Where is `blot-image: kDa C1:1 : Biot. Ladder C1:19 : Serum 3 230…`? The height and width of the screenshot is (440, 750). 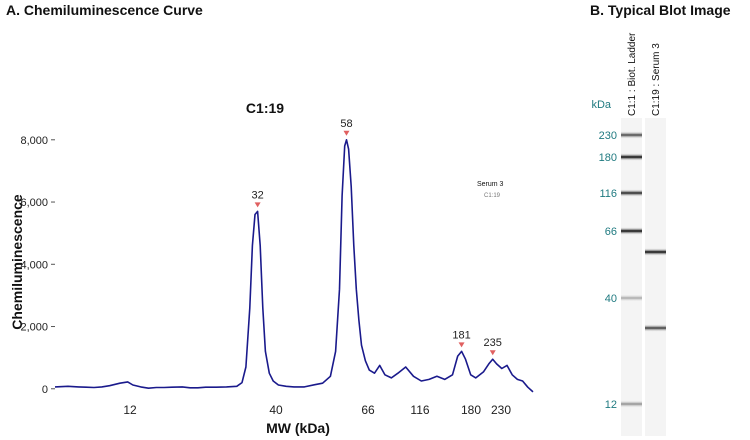 blot-image: kDa C1:1 : Biot. Ladder C1:19 : Serum 3 230… is located at coordinates (628, 234).